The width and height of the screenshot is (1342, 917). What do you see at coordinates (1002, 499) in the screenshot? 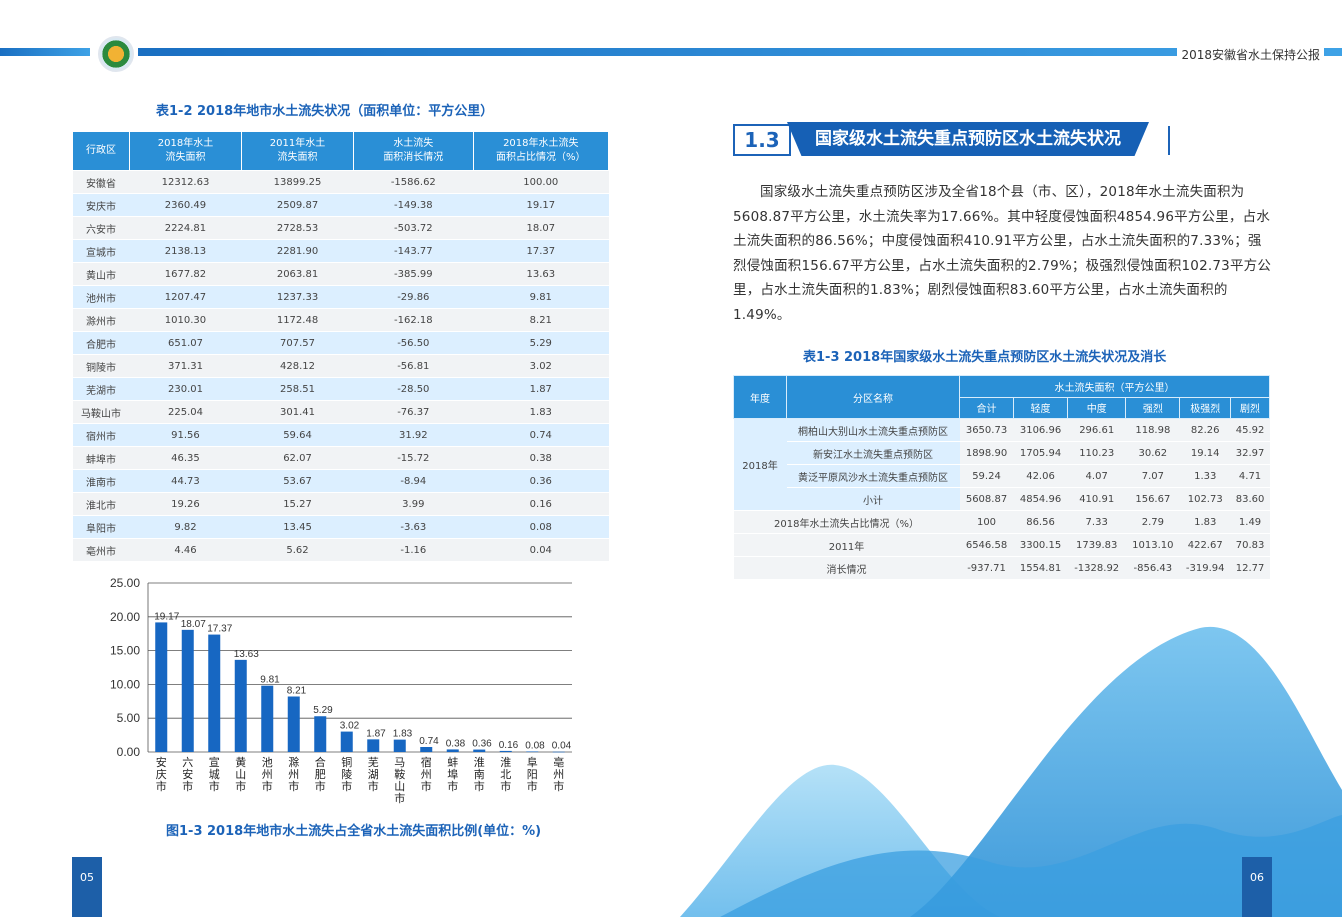
I see `table-row: 小计 5608.87 4854.96 410.91 156.67 102.73 83.60` at bounding box center [1002, 499].